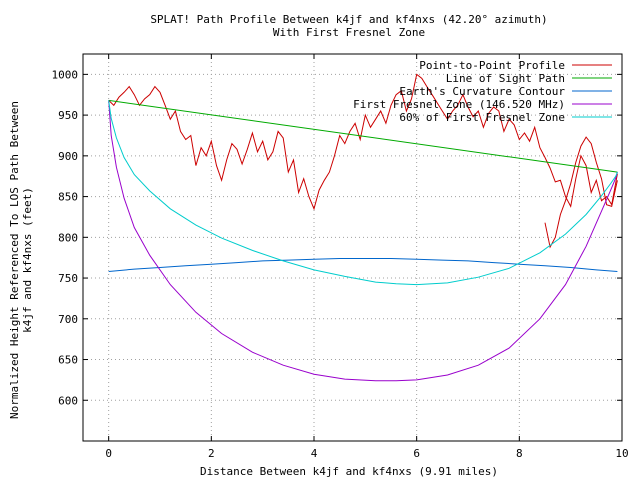  I want to click on legend-label: Earth's Curvature Contour, so click(482, 91).